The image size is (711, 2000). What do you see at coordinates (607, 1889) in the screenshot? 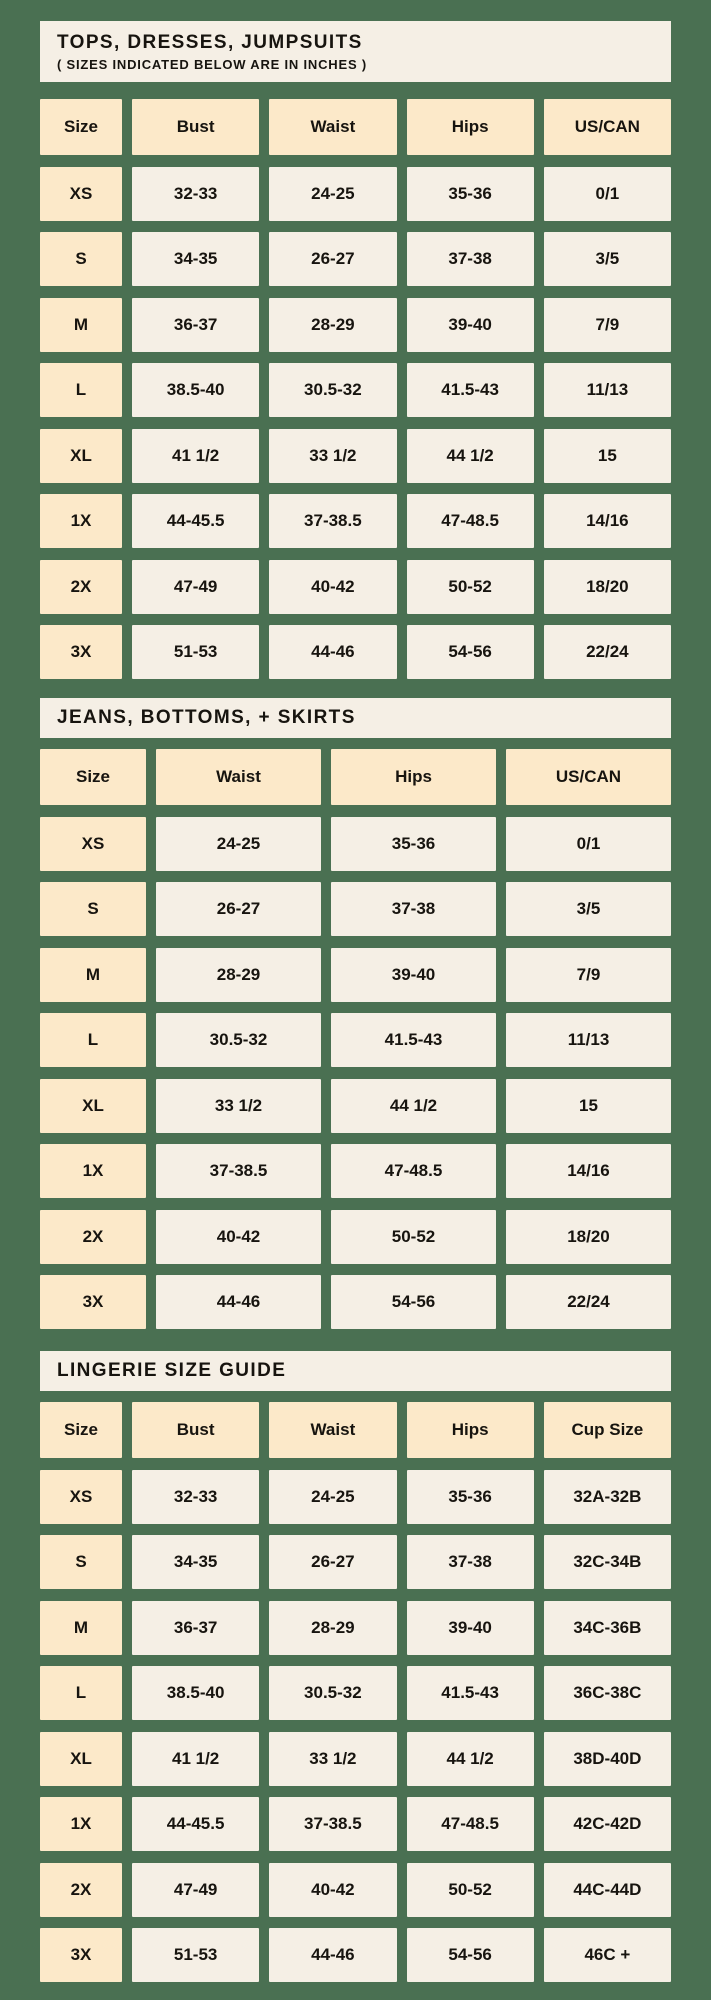
I see `measurement-cell: 44C-44D` at bounding box center [607, 1889].